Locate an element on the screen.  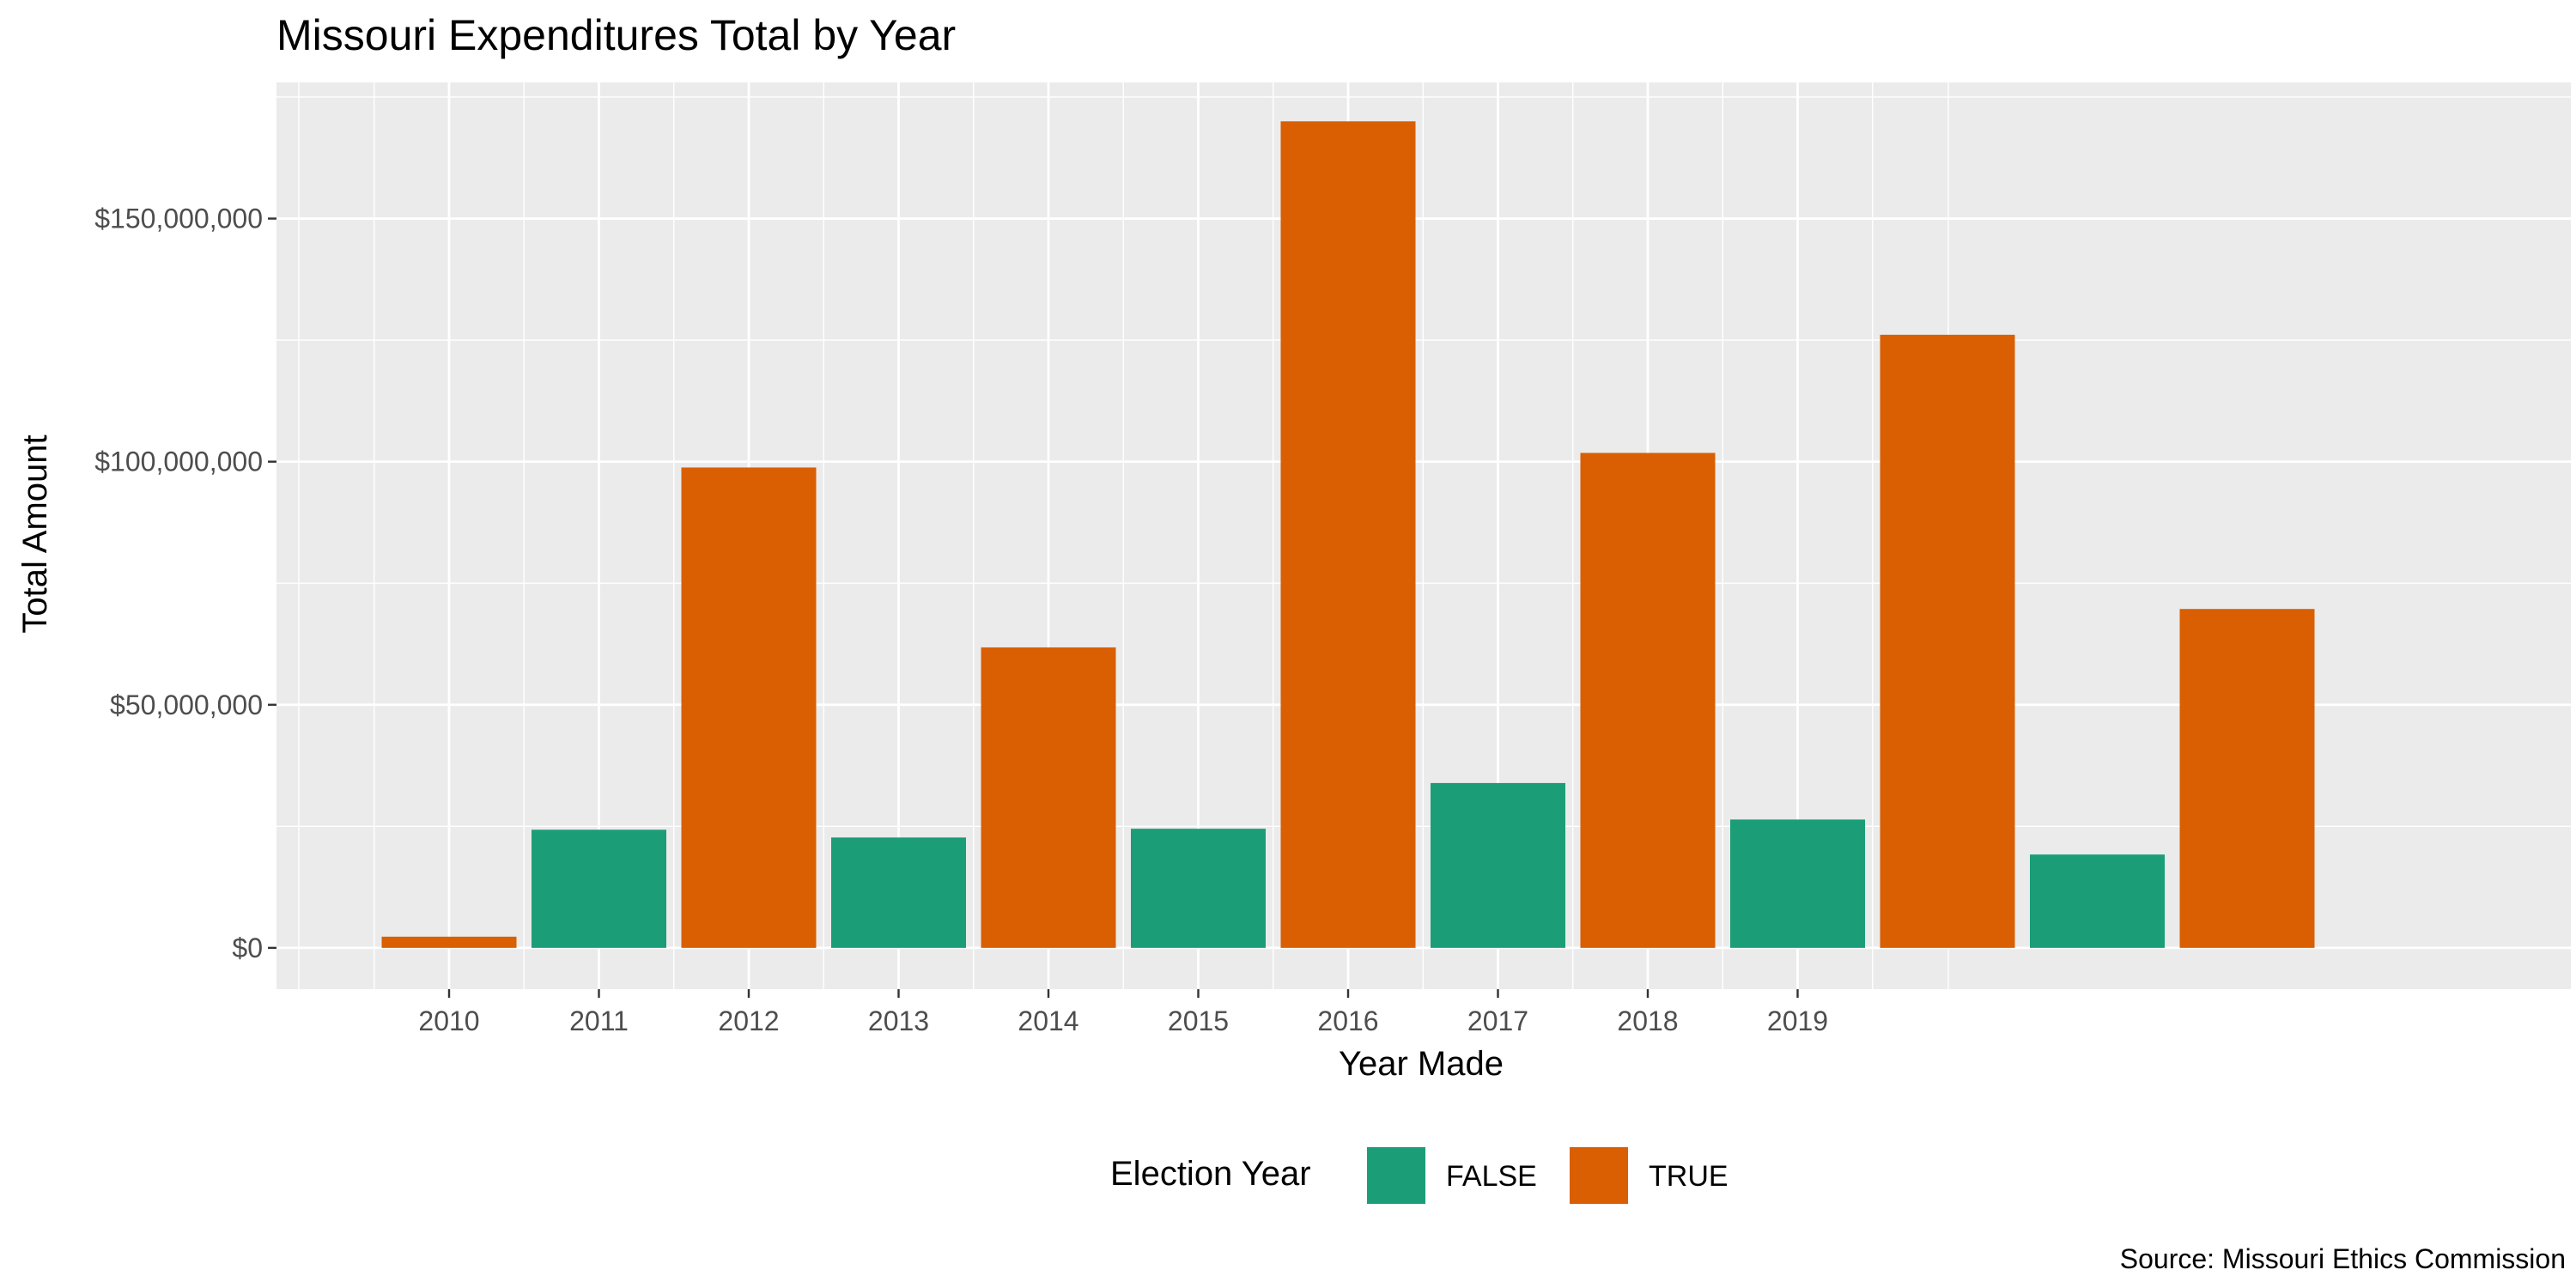
x-tick-label: 2013 is located at coordinates (899, 1020).